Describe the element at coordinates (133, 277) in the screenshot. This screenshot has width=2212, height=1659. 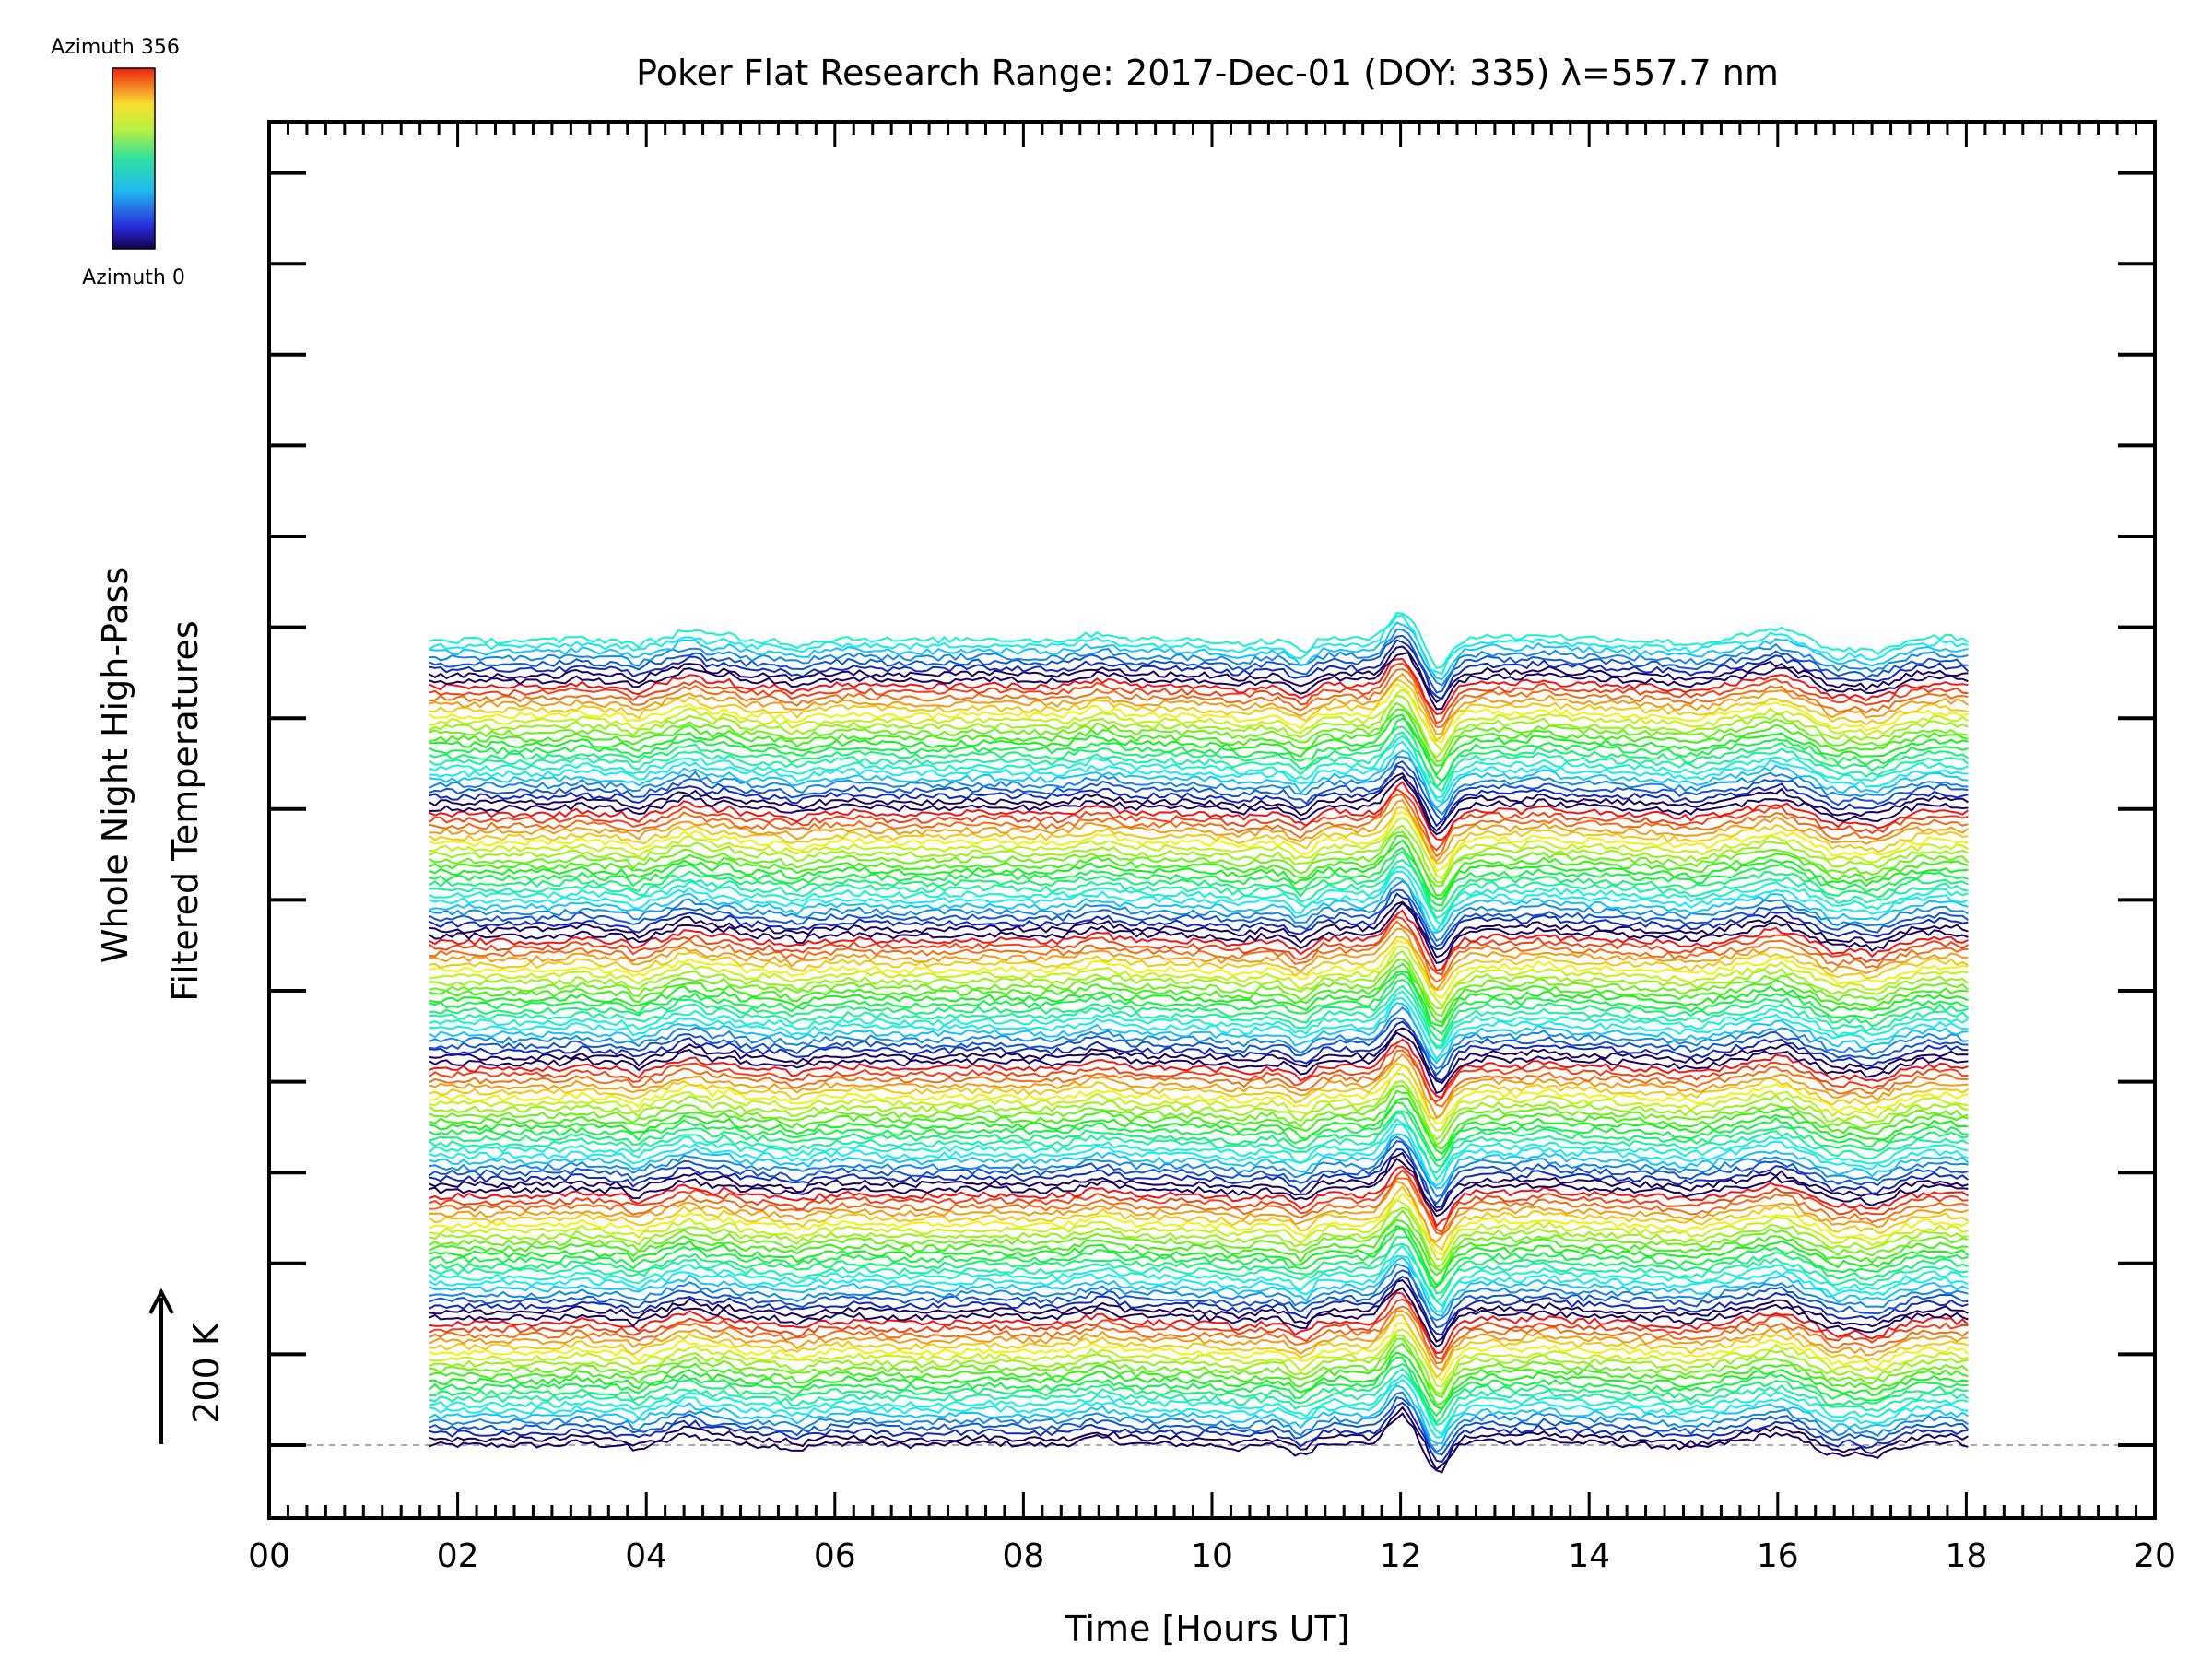
I see `colorbar-bottom-label: Azimuth 0` at that location.